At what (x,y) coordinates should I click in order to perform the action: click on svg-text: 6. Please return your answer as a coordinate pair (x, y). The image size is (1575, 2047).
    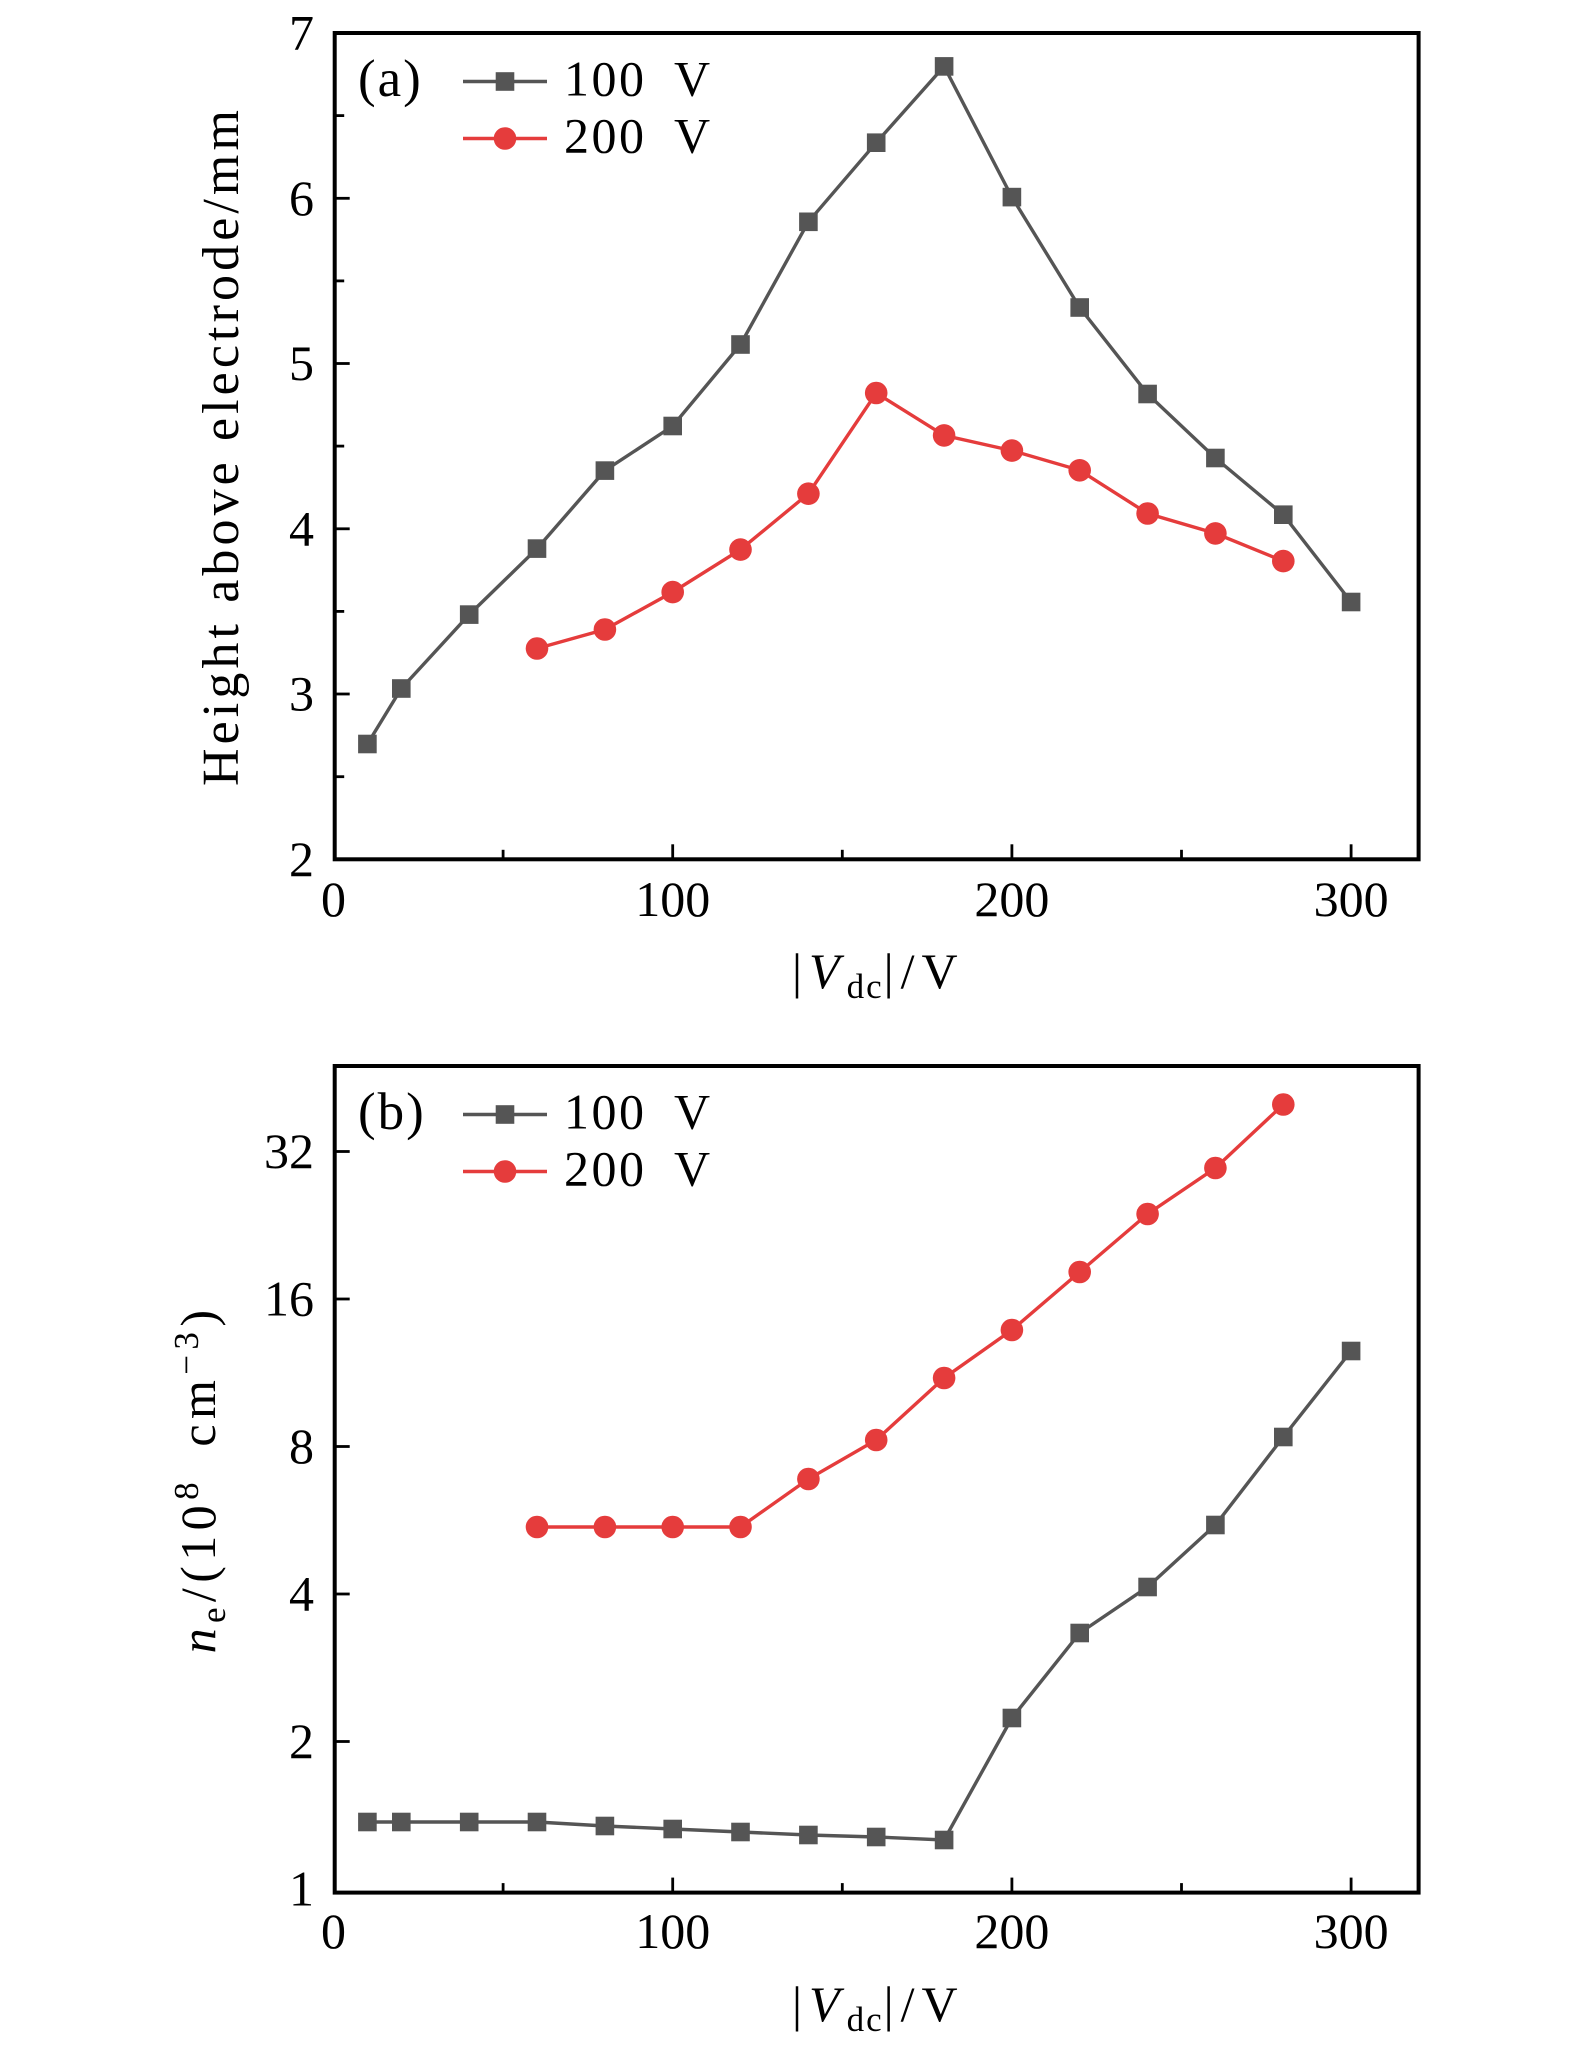
    Looking at the image, I should click on (301, 198).